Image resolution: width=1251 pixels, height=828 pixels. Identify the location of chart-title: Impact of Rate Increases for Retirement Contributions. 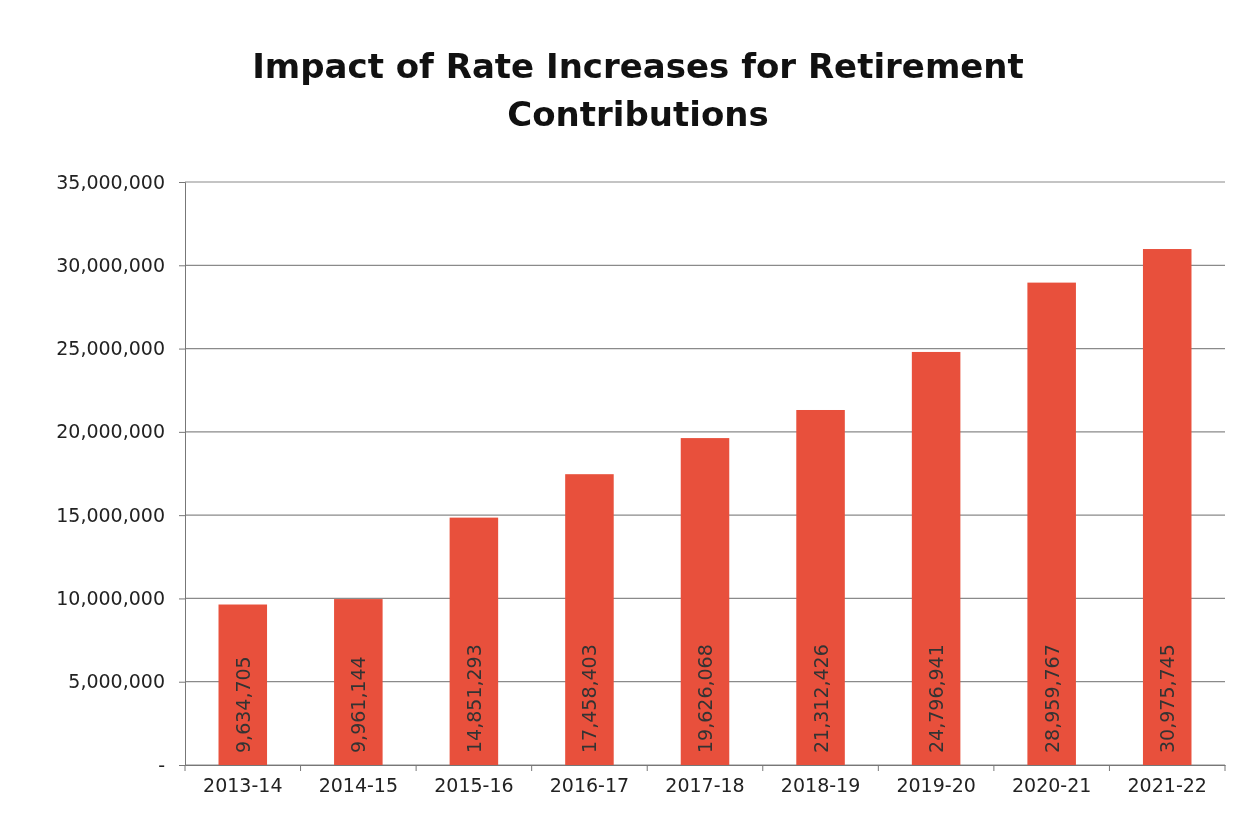
(638, 90).